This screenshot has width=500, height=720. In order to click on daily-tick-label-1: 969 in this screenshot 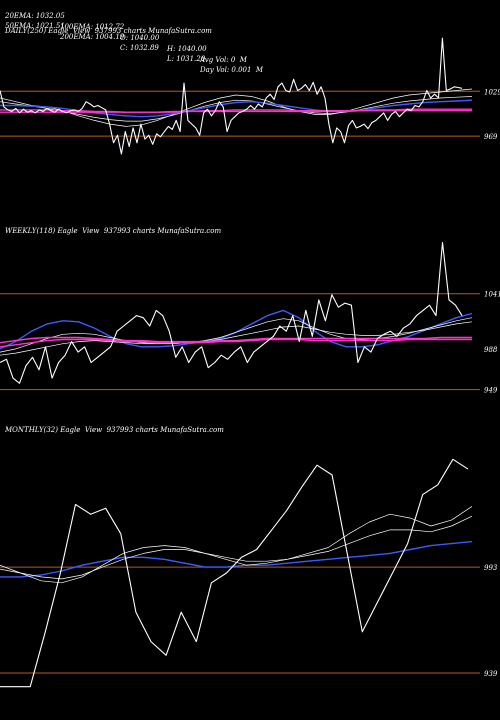, I will do `click(491, 137)`.